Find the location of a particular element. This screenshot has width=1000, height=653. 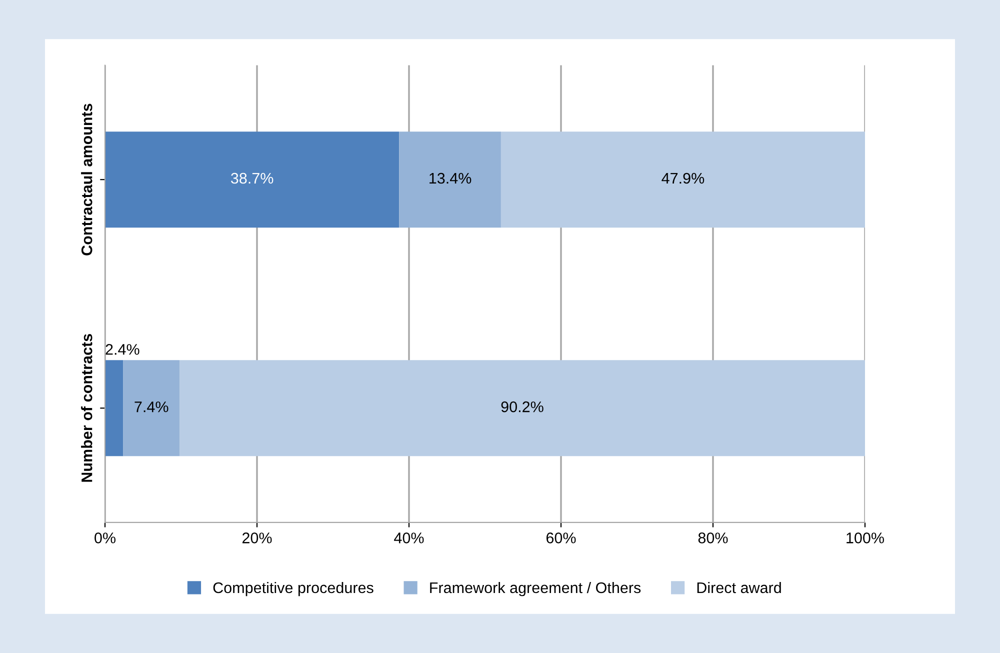

data-label: 47.9% is located at coordinates (683, 178).